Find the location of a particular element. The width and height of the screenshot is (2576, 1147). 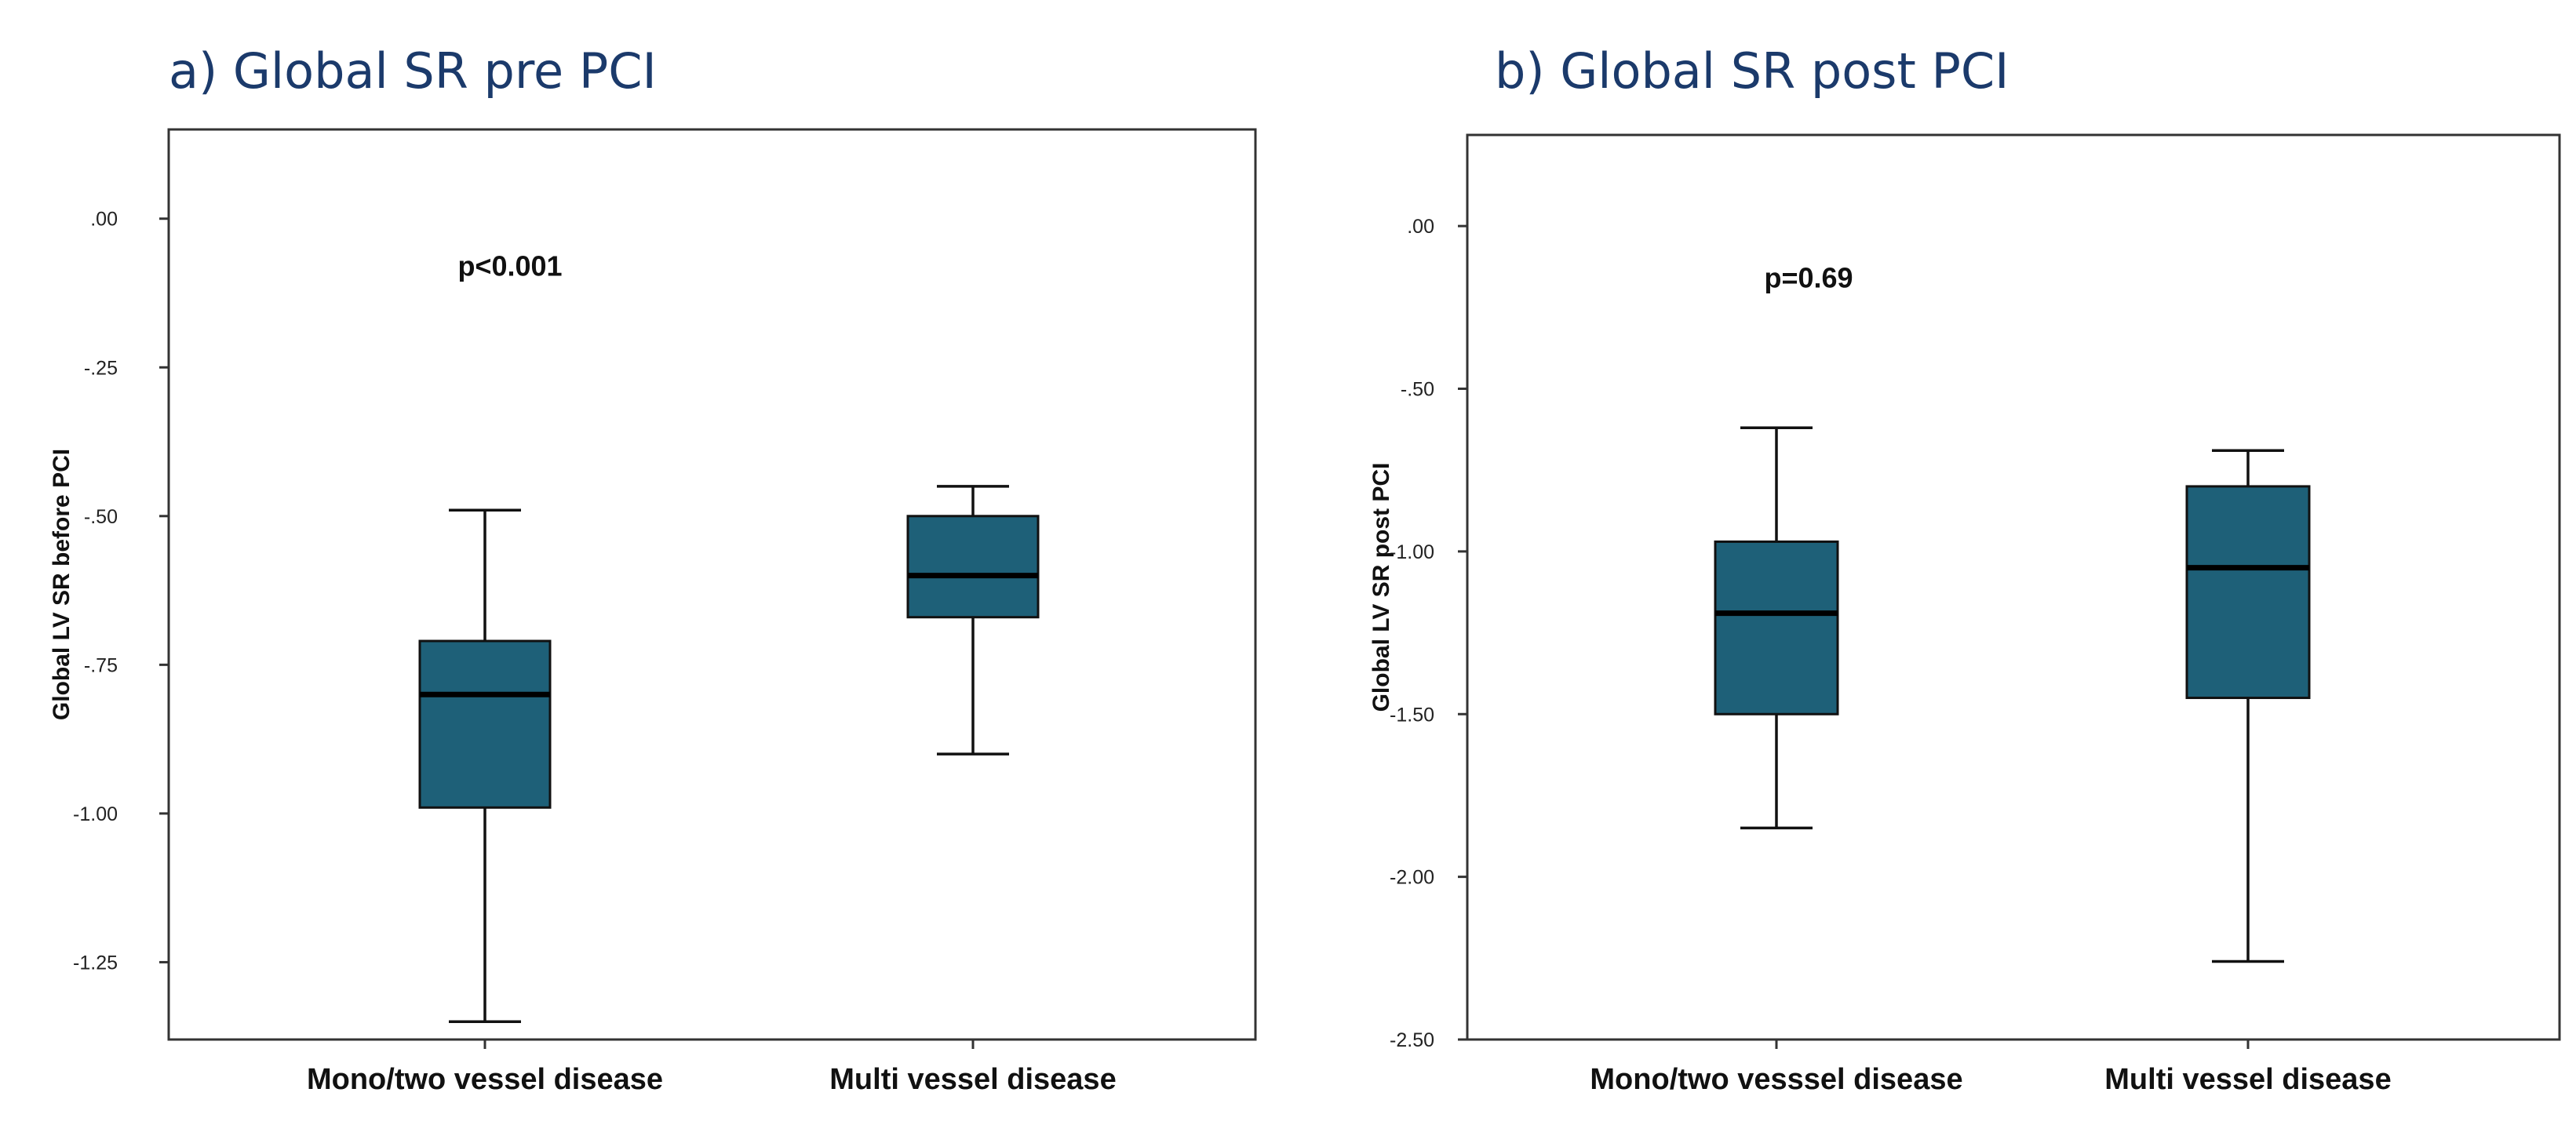

y-tick-label: -1.50 is located at coordinates (1412, 715).